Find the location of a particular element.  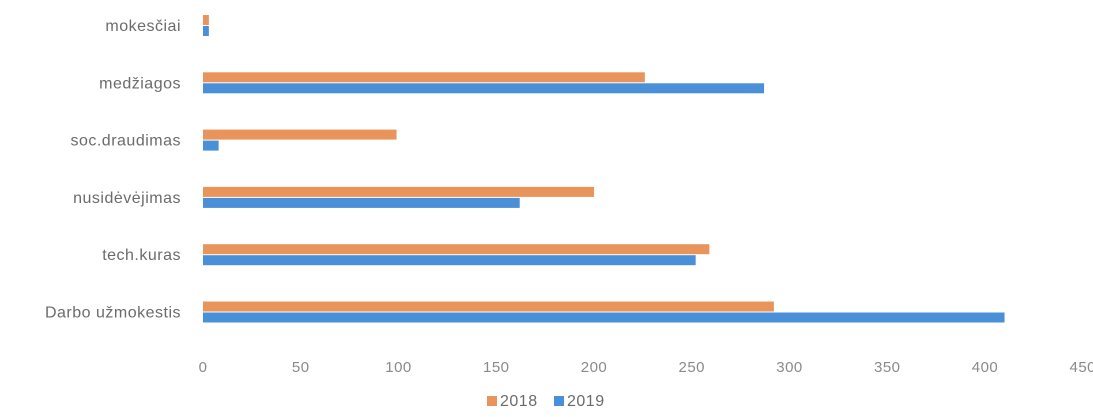

bar-2018-nusid-v-jimas is located at coordinates (398, 191).